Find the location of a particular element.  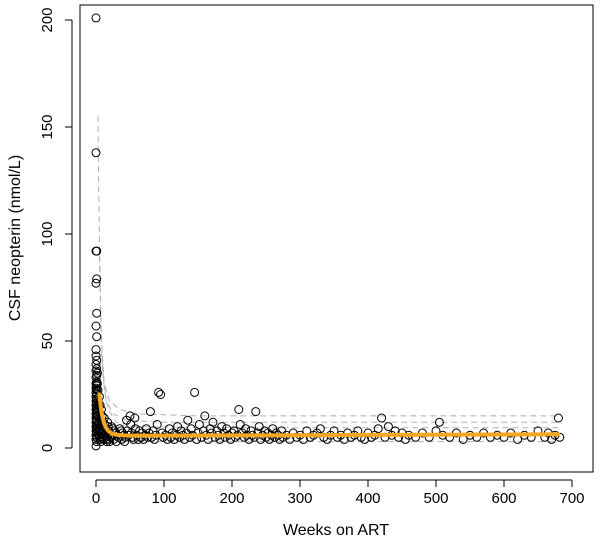

x-tick-label: 300 is located at coordinates (299, 498).